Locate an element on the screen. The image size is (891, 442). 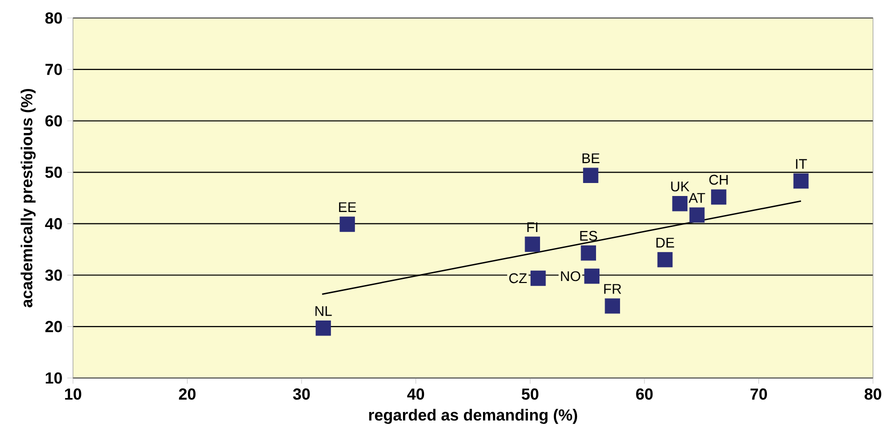
annotation: IT is located at coordinates (801, 164).